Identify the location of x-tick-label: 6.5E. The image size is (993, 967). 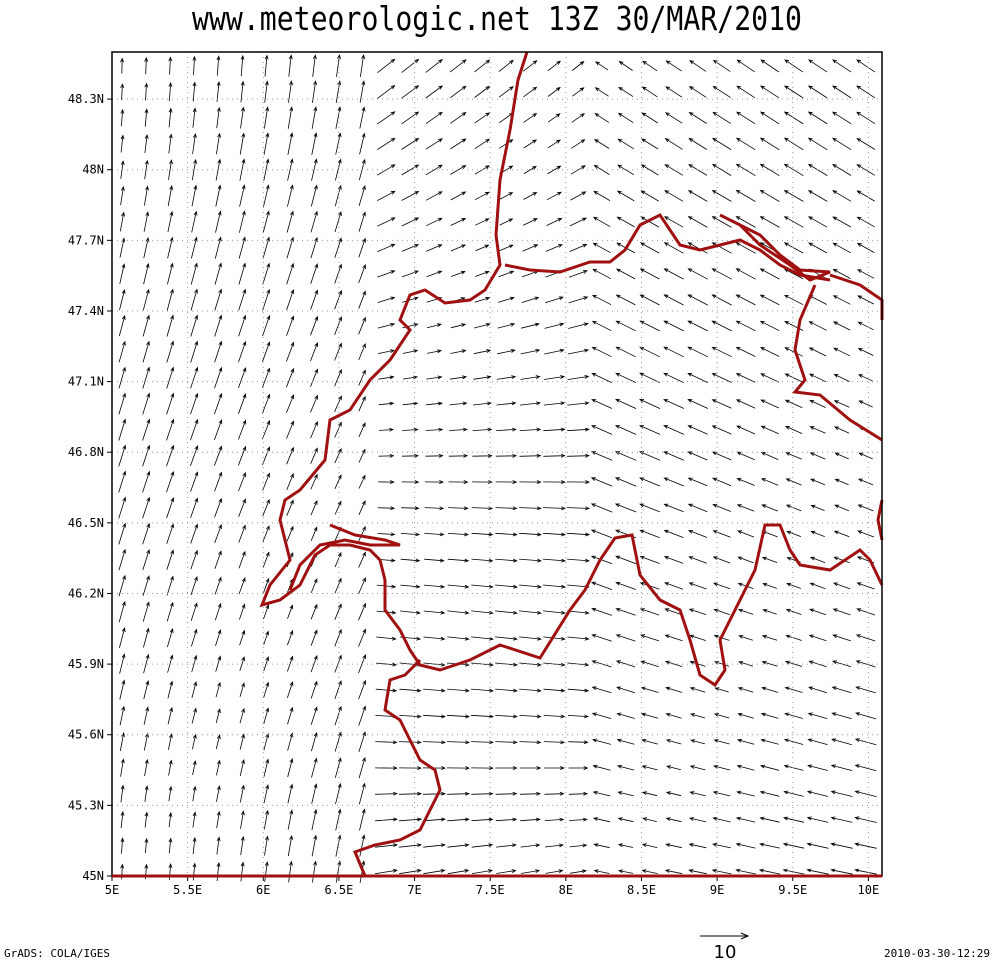
(338, 890).